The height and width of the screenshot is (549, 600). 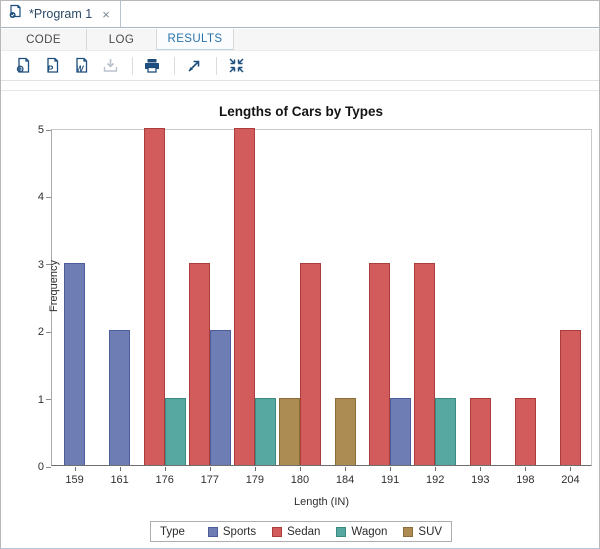 What do you see at coordinates (239, 531) in the screenshot?
I see `legend-label: Sports` at bounding box center [239, 531].